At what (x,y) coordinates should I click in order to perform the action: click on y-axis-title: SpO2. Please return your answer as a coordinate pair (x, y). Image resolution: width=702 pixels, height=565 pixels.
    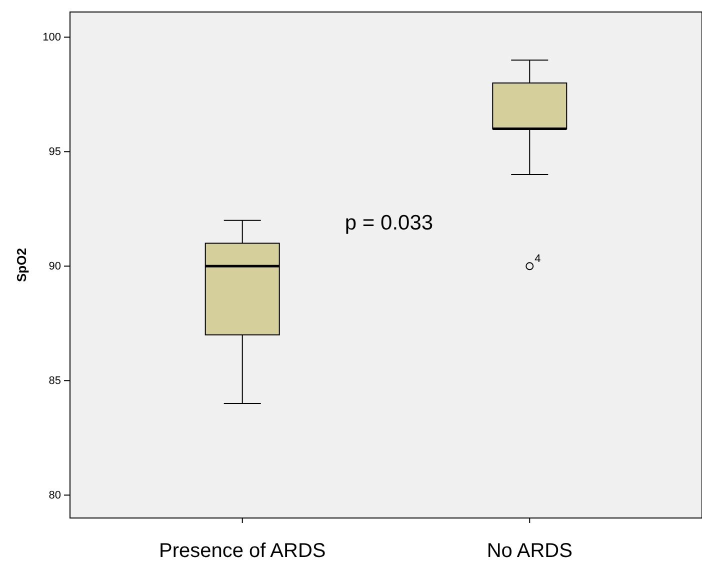
    Looking at the image, I should click on (21, 265).